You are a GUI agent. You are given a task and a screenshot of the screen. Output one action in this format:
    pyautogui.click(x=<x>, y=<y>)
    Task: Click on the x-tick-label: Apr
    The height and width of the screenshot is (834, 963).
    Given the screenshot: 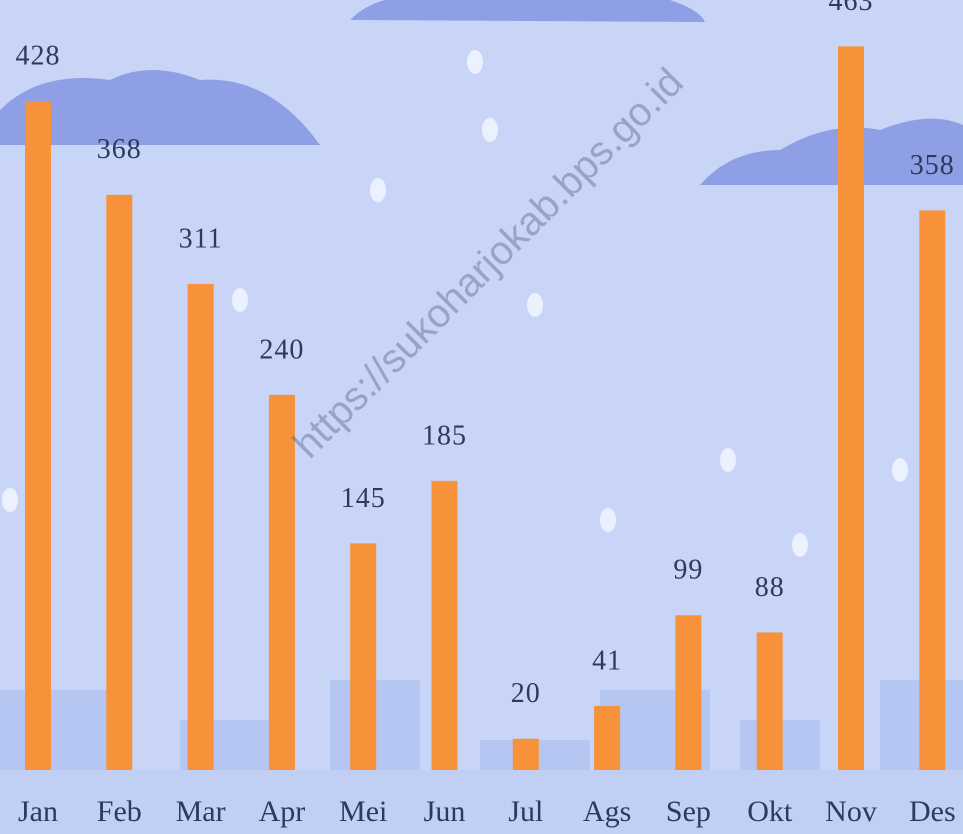 What is the action you would take?
    pyautogui.click(x=282, y=811)
    